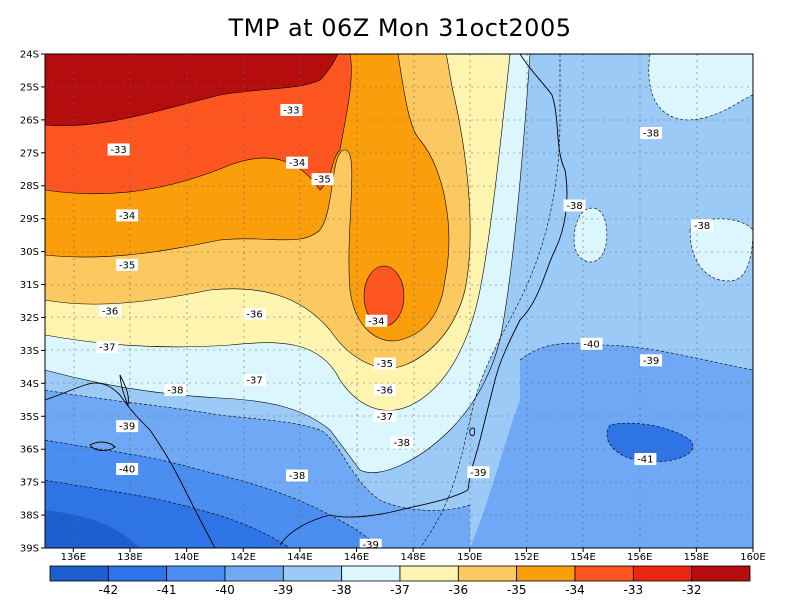  What do you see at coordinates (384, 296) in the screenshot?
I see `band-warm-cell` at bounding box center [384, 296].